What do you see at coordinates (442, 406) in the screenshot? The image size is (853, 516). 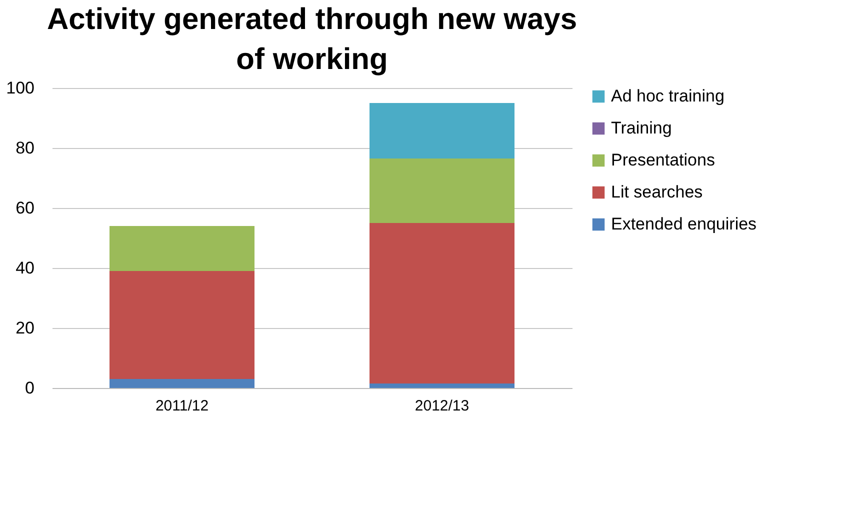 I see `x-tick-label: 2012/13` at bounding box center [442, 406].